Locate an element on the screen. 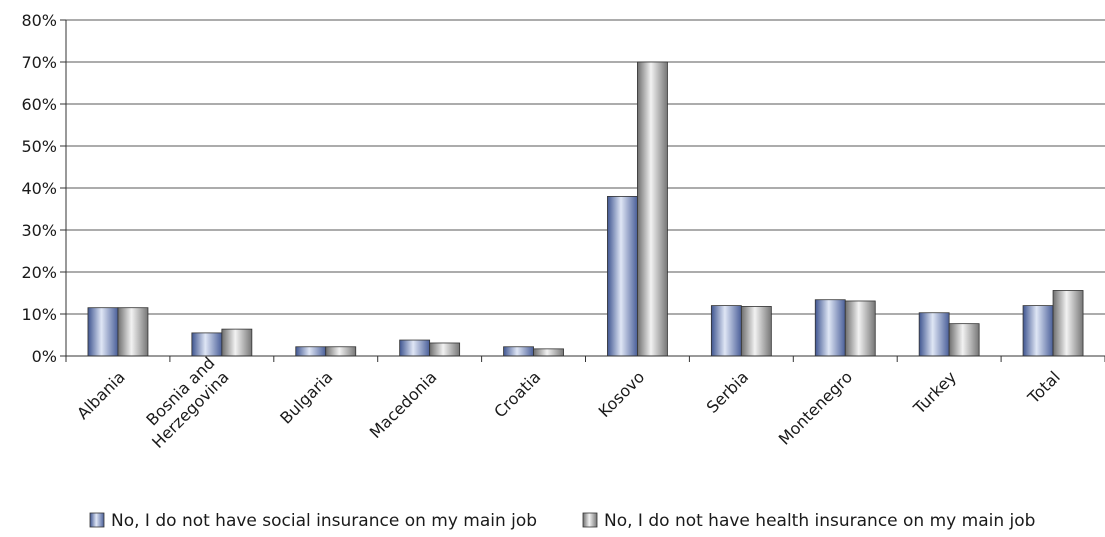 The width and height of the screenshot is (1105, 537). x-tick-label: Croatia is located at coordinates (517, 394).